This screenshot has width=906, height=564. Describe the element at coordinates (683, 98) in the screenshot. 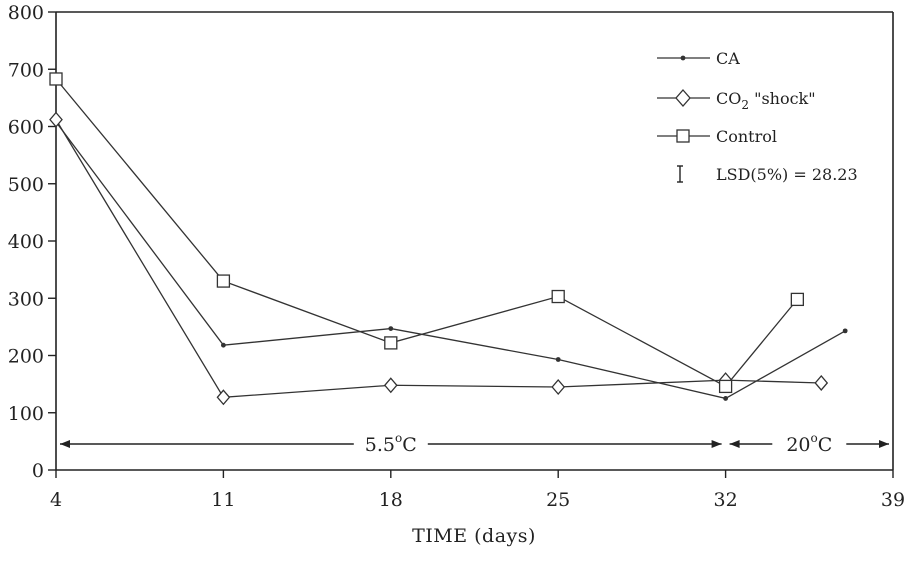

I see `legend-co2-marker` at that location.